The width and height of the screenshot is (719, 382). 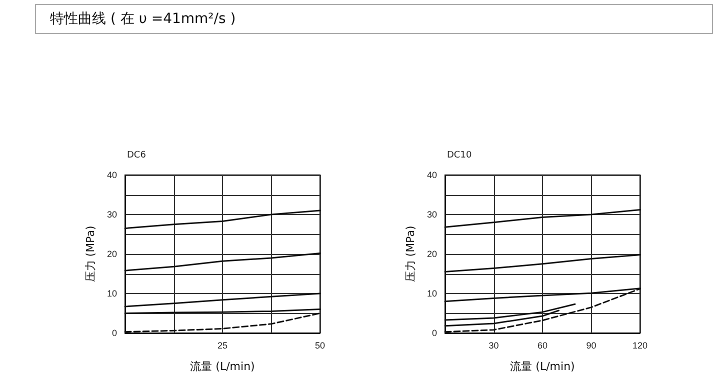 What do you see at coordinates (374, 19) in the screenshot?
I see `text: 特性曲线 ( 在 υ =41mm²/s )` at bounding box center [374, 19].